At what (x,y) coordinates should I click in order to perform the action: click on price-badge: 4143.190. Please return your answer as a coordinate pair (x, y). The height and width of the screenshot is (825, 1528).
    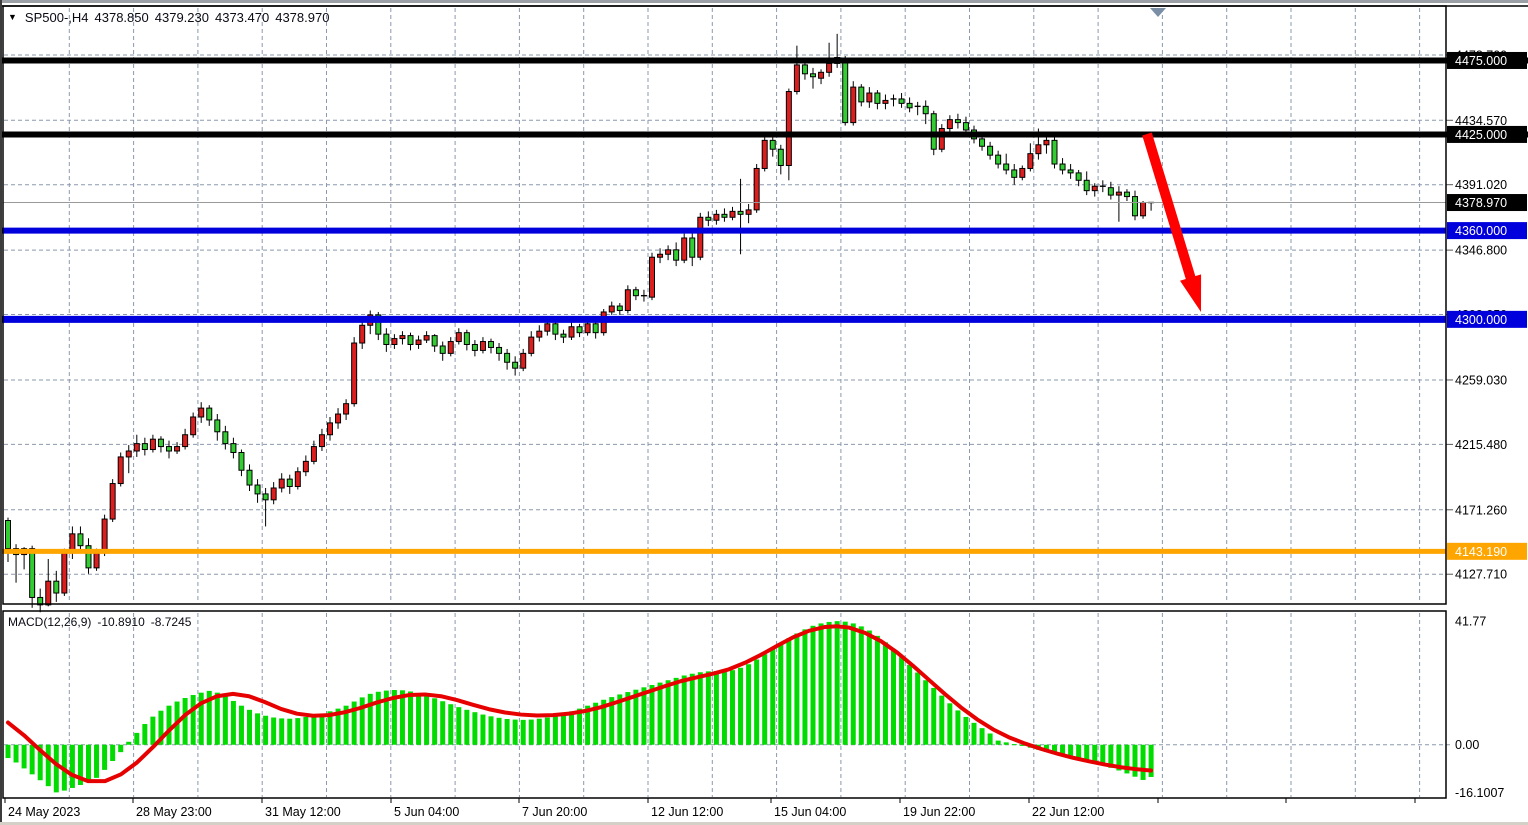
    Looking at the image, I should click on (1487, 551).